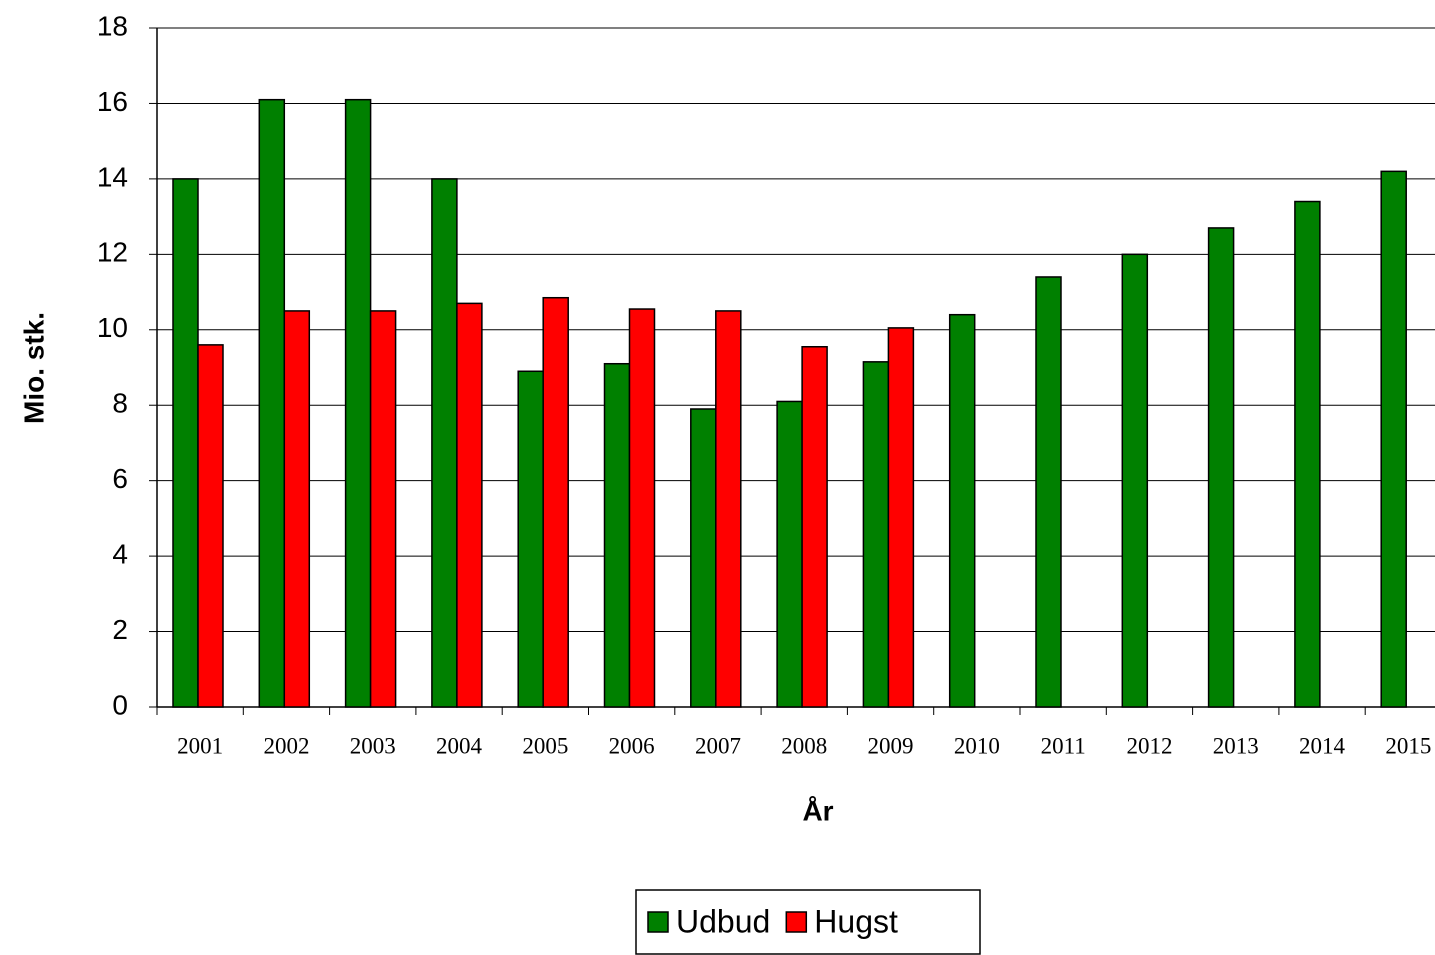 The image size is (1435, 955). Describe the element at coordinates (856, 921) in the screenshot. I see `legend-label: Hugst` at that location.